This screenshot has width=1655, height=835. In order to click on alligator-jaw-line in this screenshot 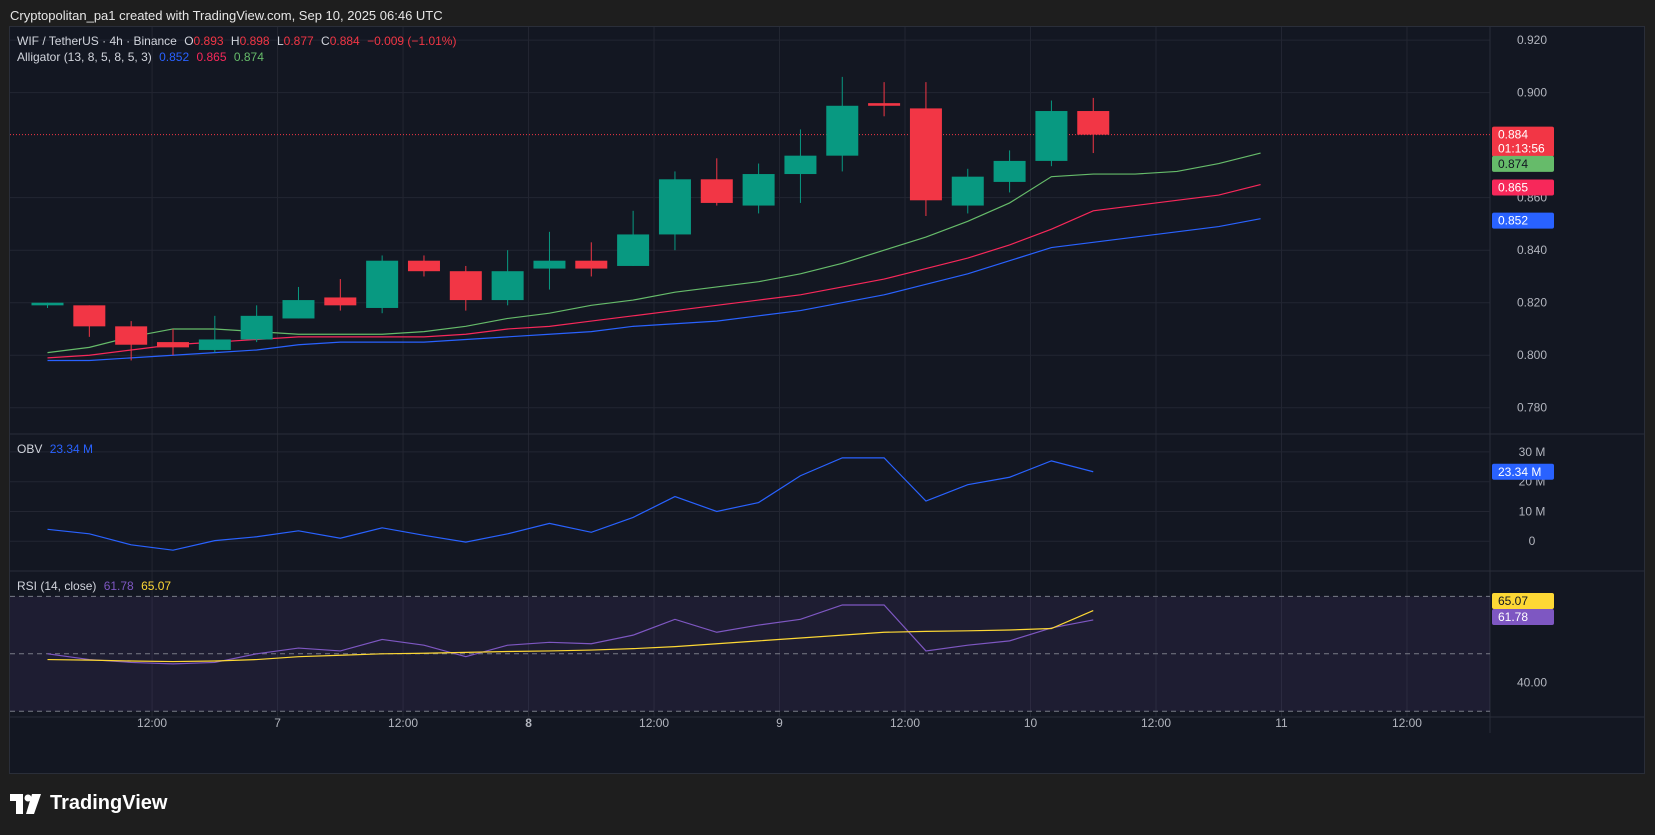, I will do `click(654, 290)`.